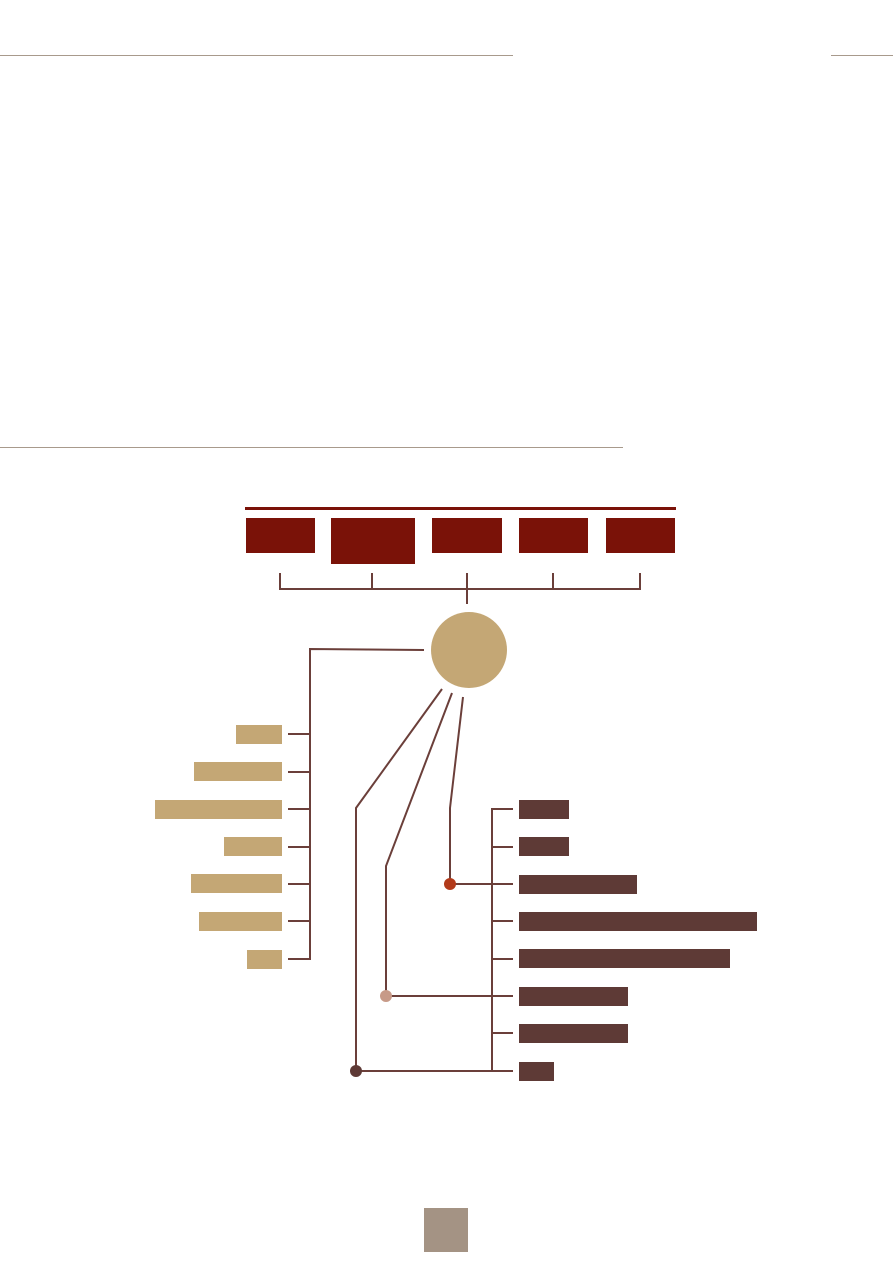 The image size is (893, 1263). I want to click on header-rule-right, so click(862, 55).